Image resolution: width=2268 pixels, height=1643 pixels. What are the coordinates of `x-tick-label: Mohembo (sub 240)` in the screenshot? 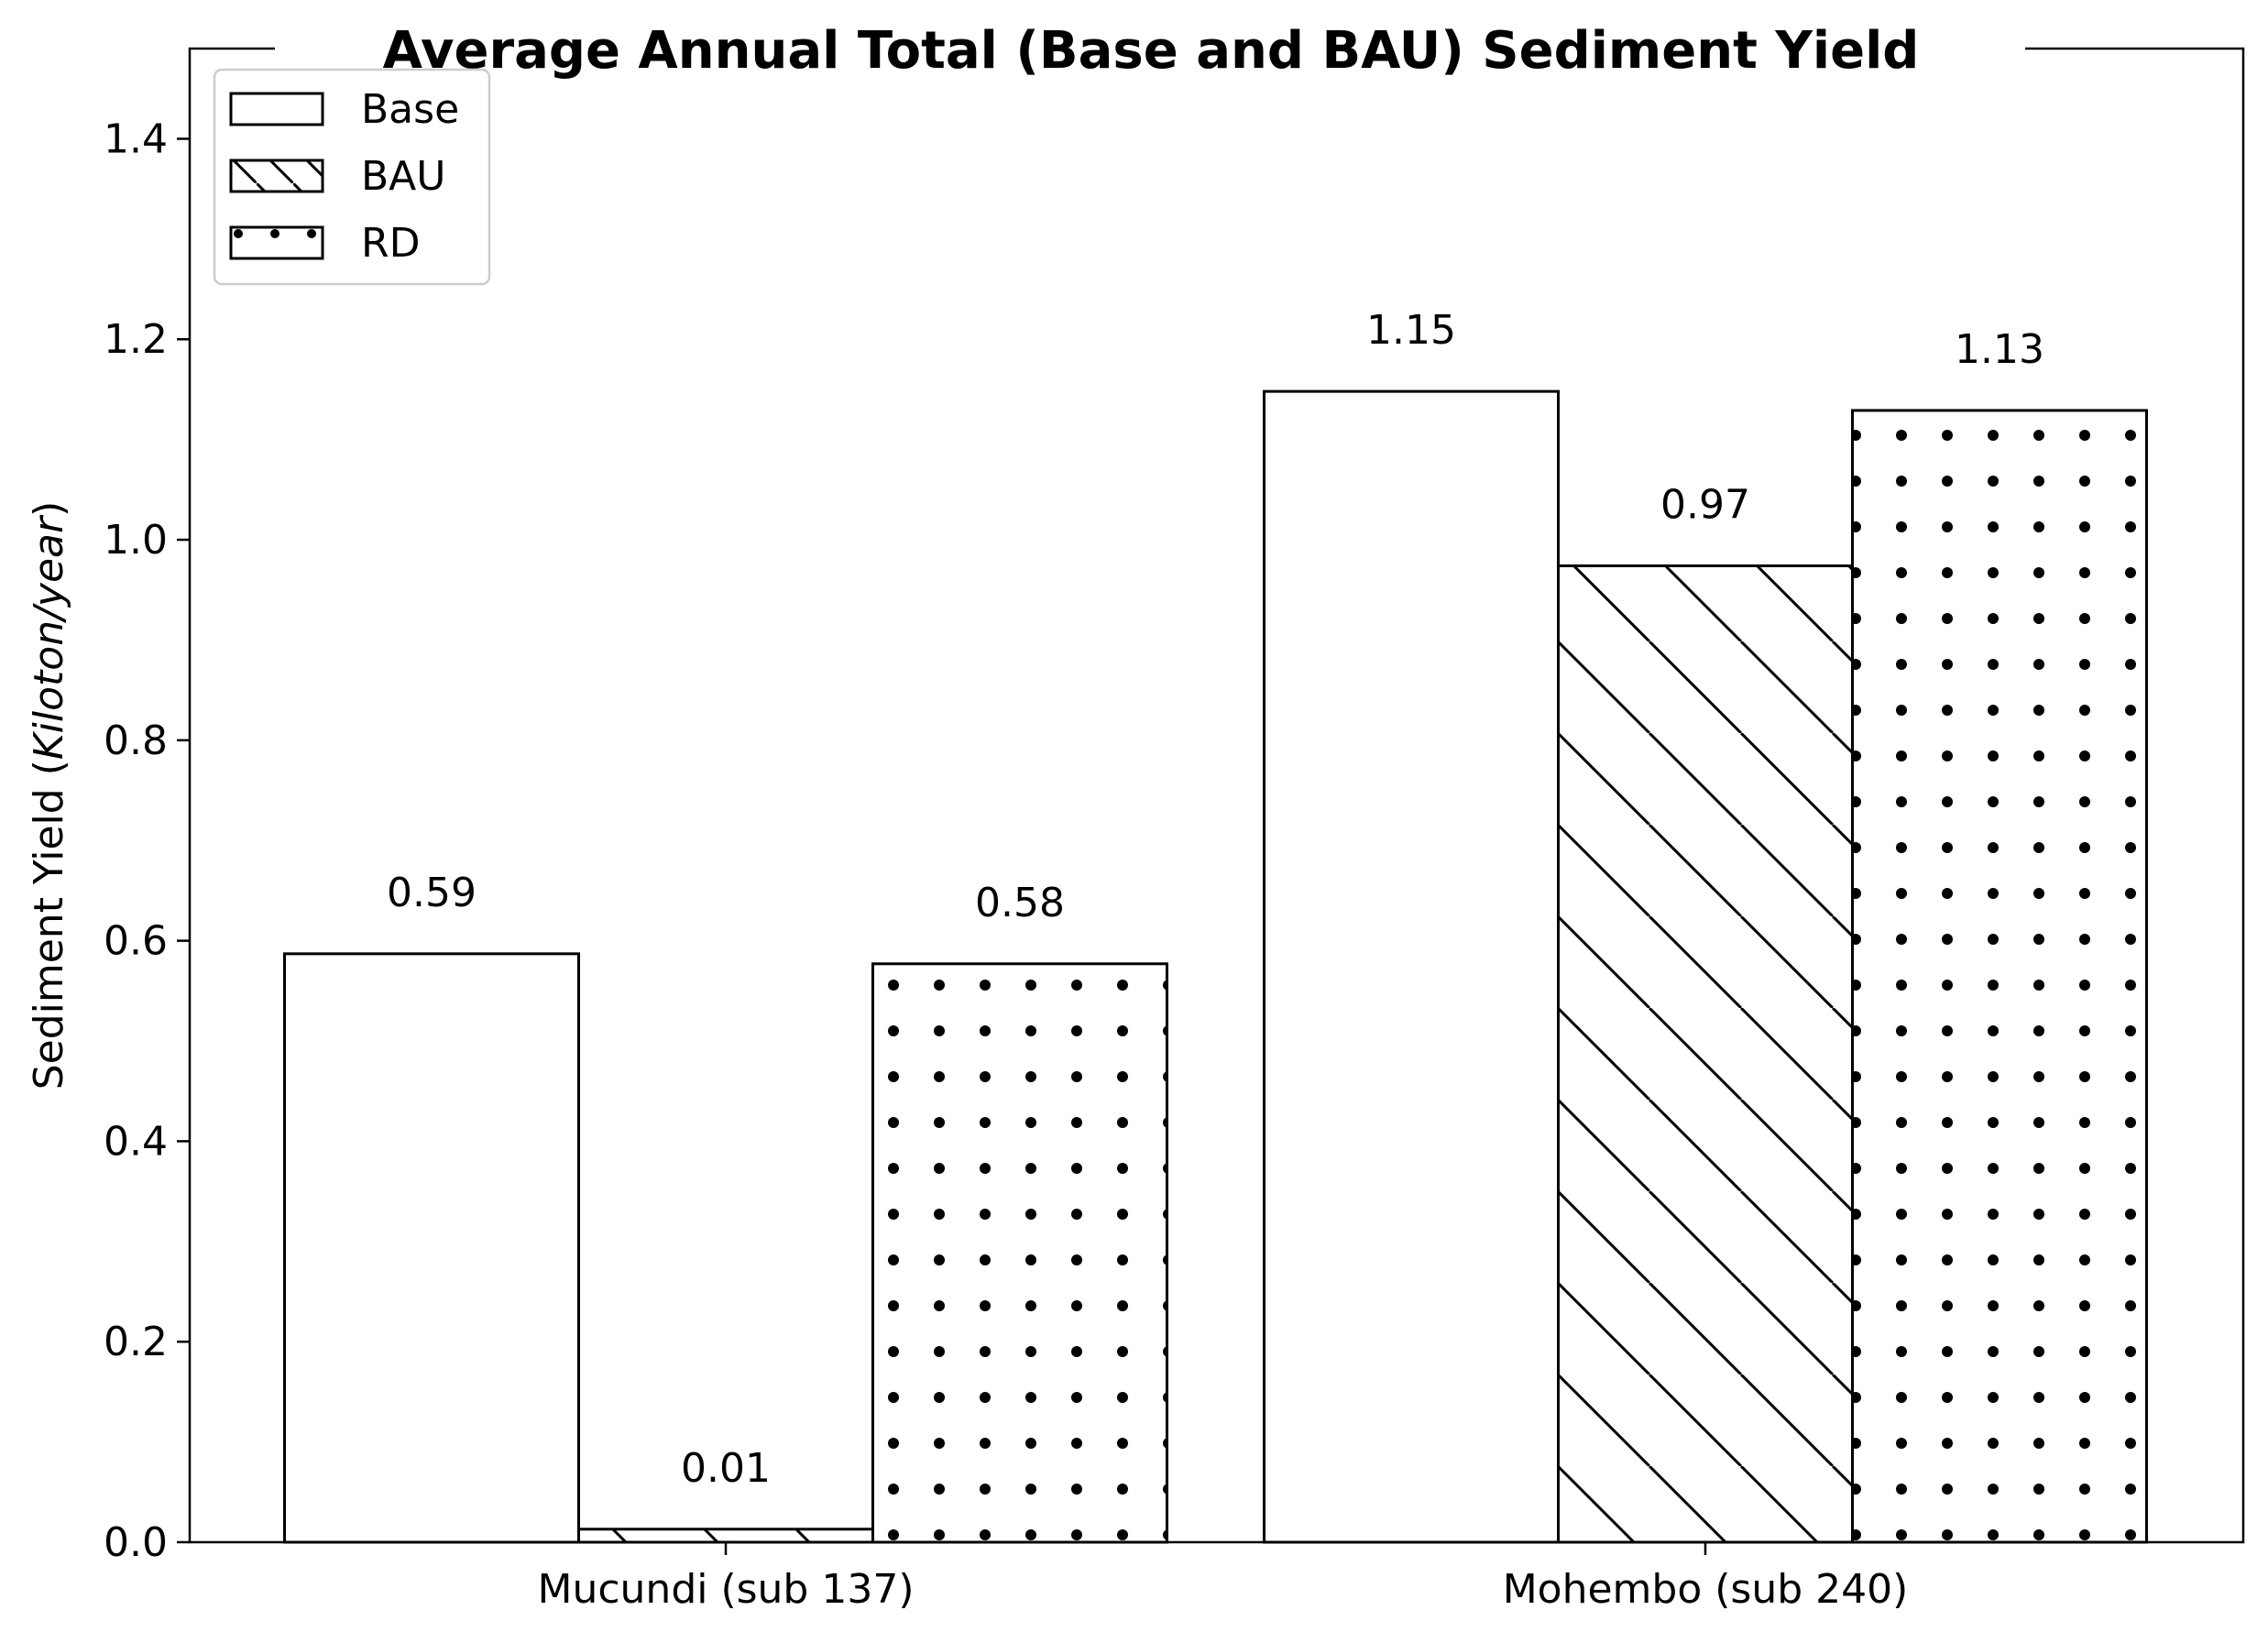 It's located at (1706, 1589).